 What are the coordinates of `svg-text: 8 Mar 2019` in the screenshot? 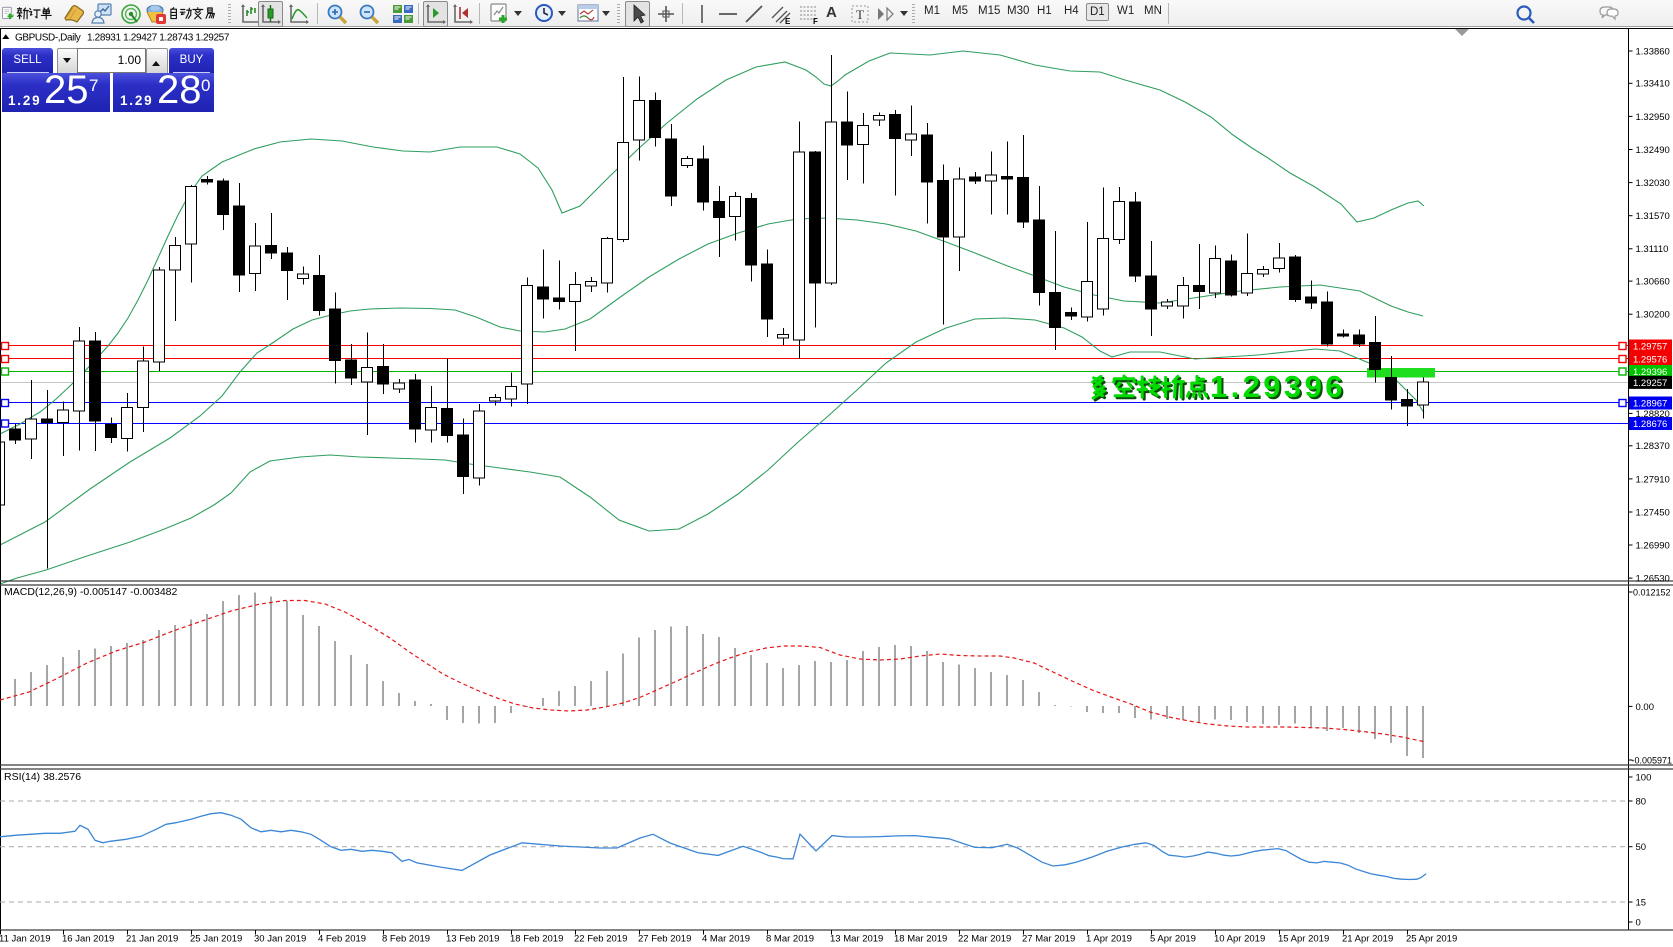 It's located at (790, 939).